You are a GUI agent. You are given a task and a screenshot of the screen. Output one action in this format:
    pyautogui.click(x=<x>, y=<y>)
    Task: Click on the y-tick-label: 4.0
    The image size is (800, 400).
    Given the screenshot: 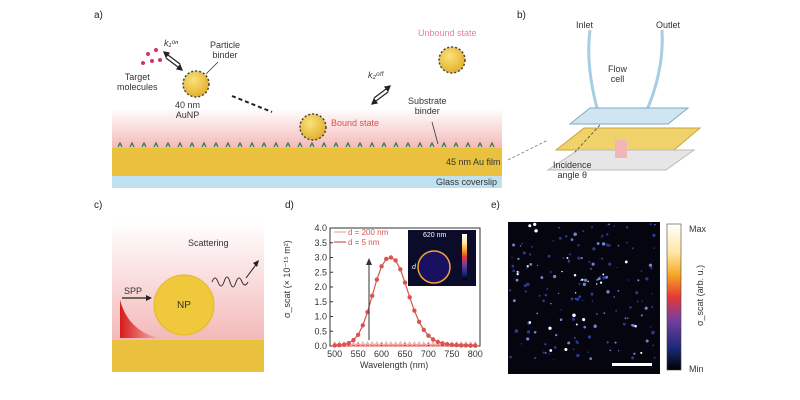 What is the action you would take?
    pyautogui.click(x=320, y=228)
    